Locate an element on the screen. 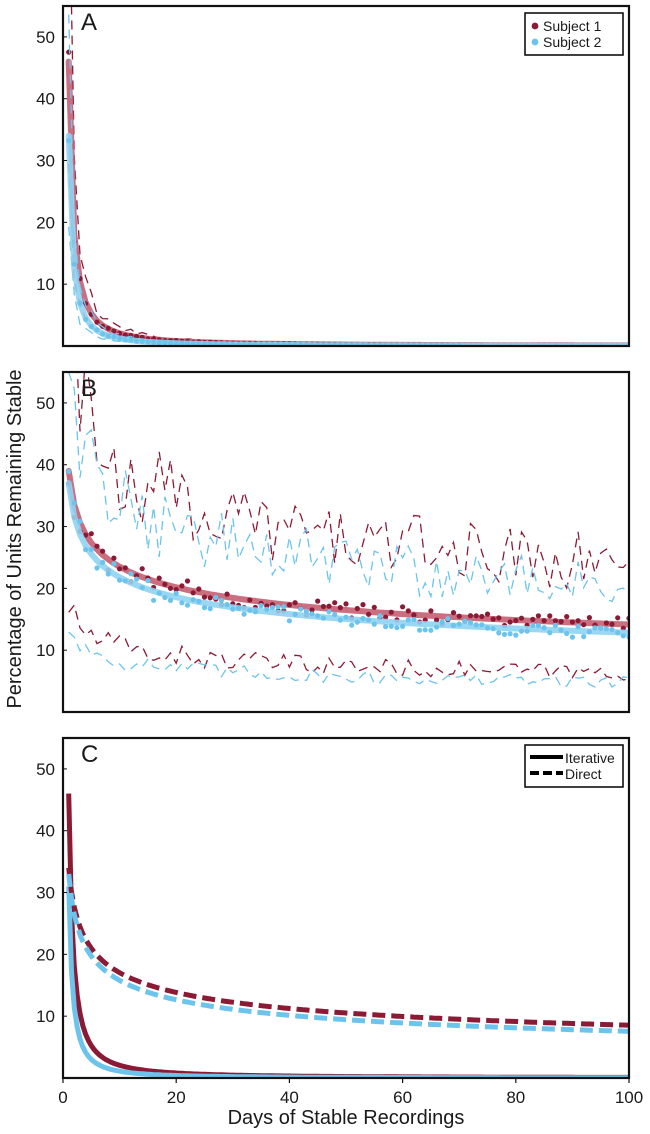  y-tick-label-c-20: 20 is located at coordinates (45, 954).